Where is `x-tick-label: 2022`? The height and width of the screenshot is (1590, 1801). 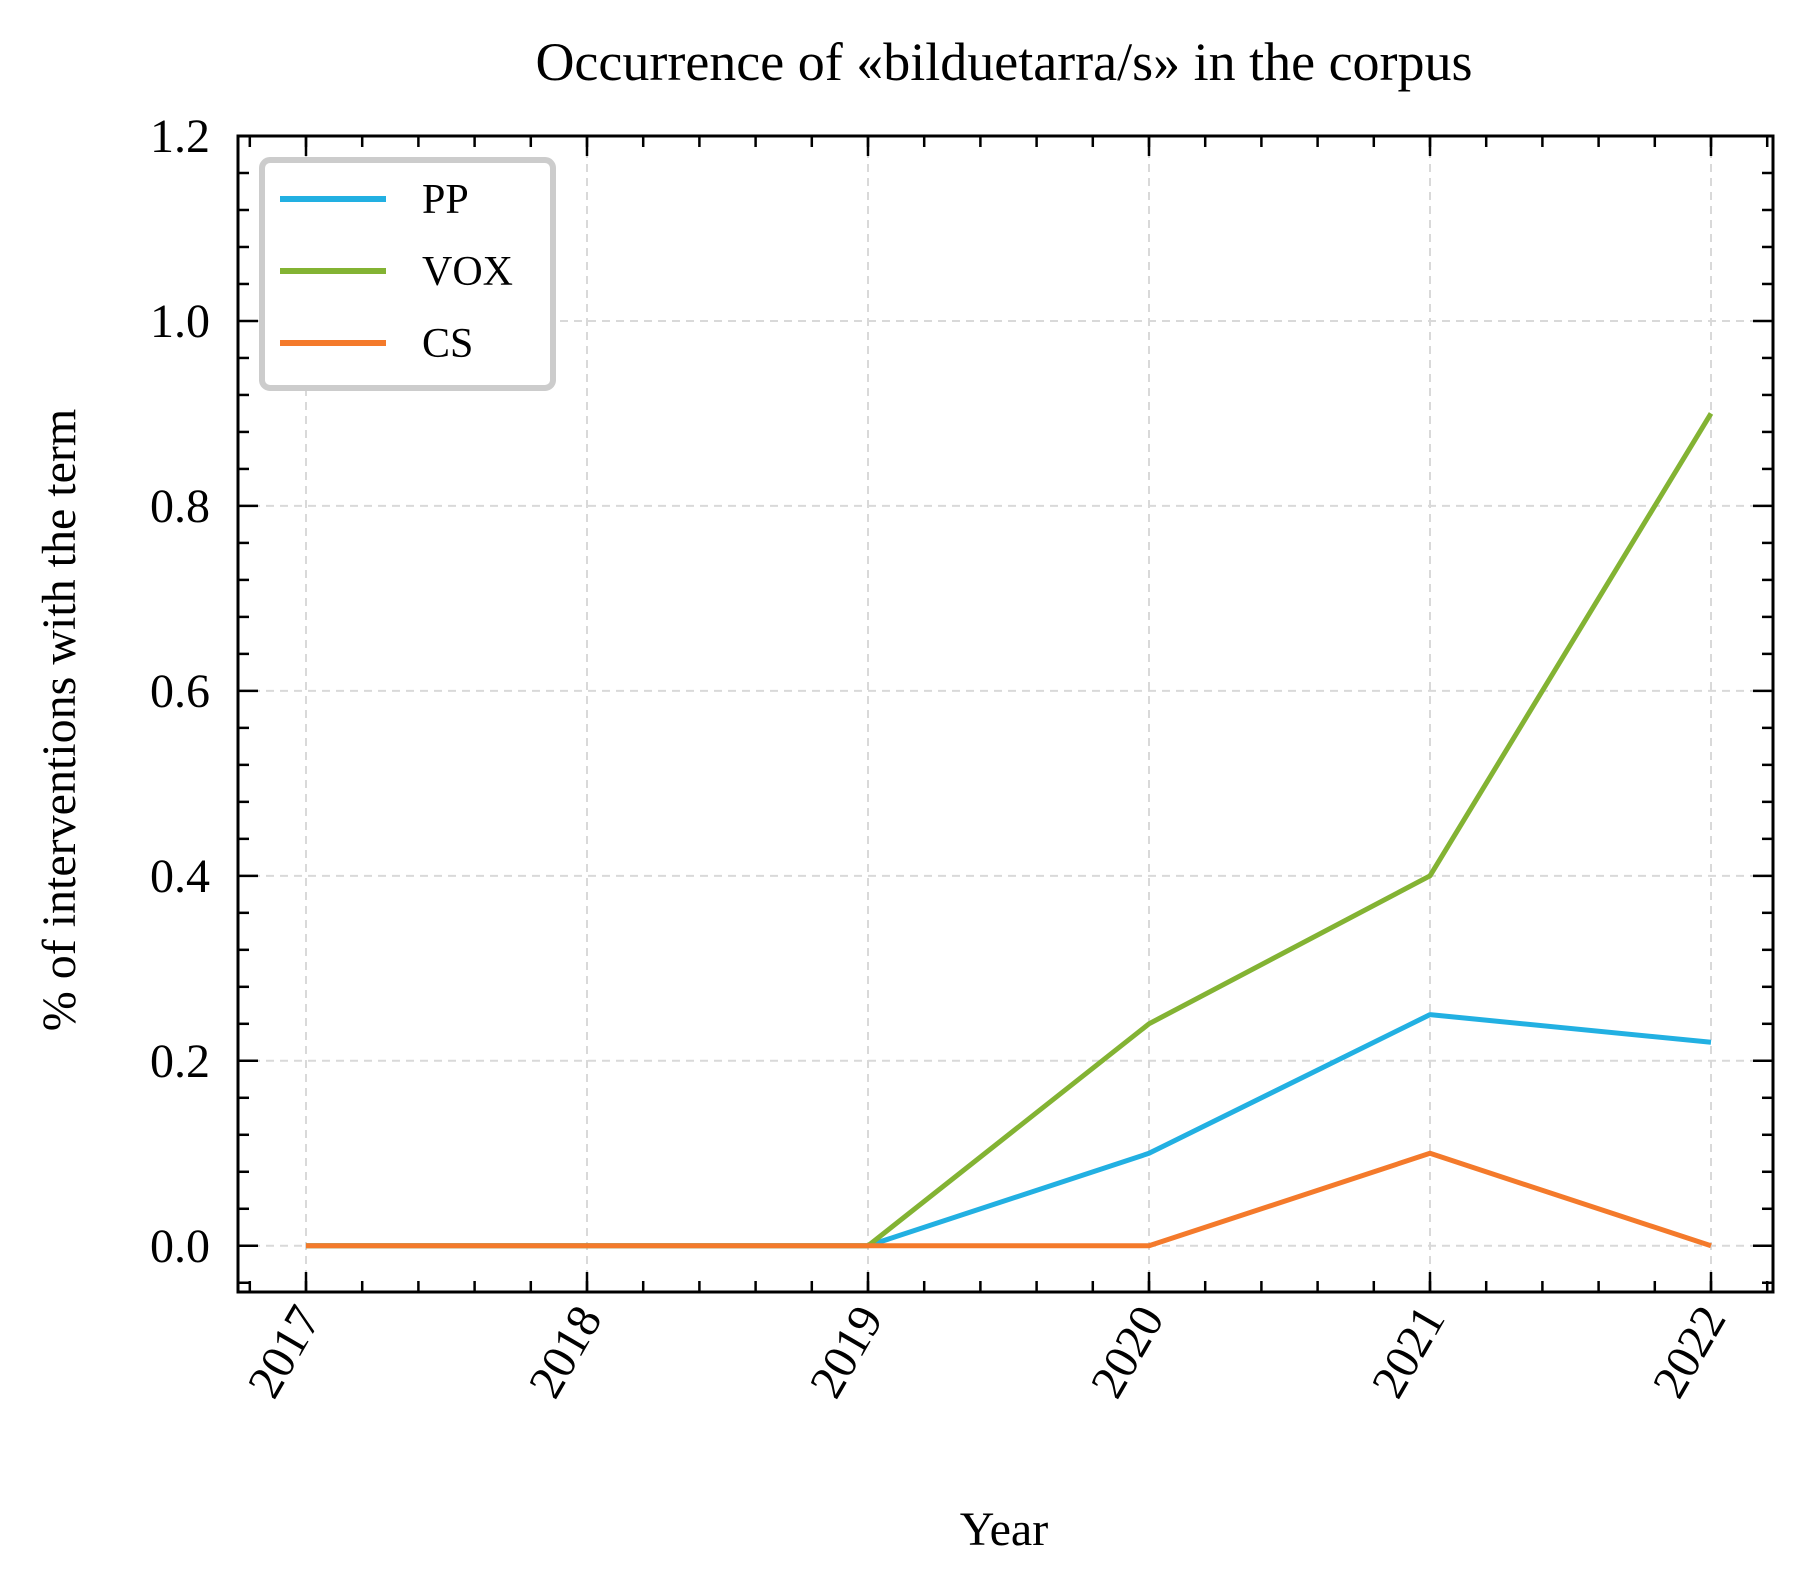
x-tick-label: 2022 is located at coordinates (1690, 1352).